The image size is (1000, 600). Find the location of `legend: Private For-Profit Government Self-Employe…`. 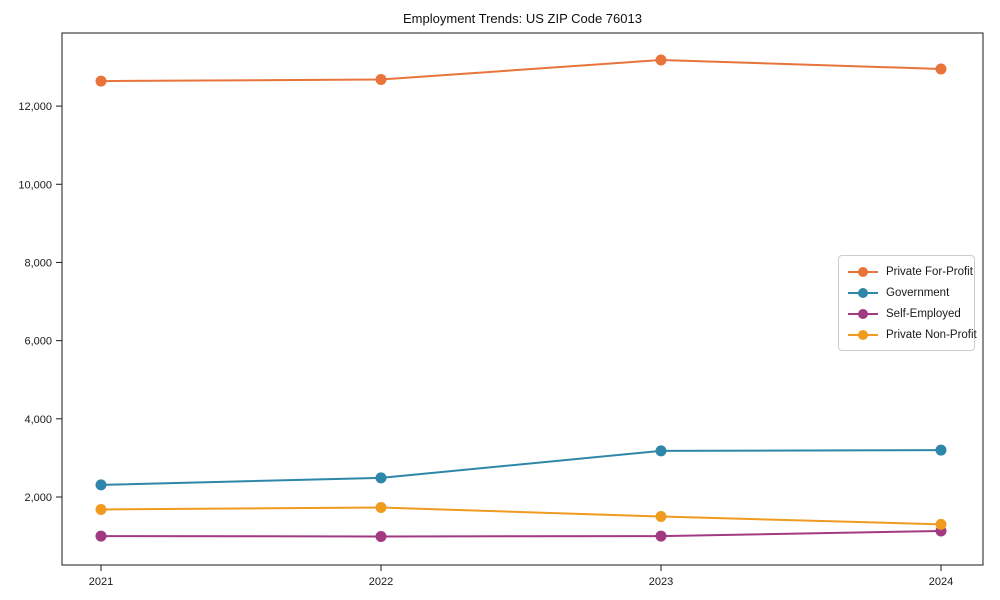

legend: Private For-Profit Government Self-Employe… is located at coordinates (907, 303).